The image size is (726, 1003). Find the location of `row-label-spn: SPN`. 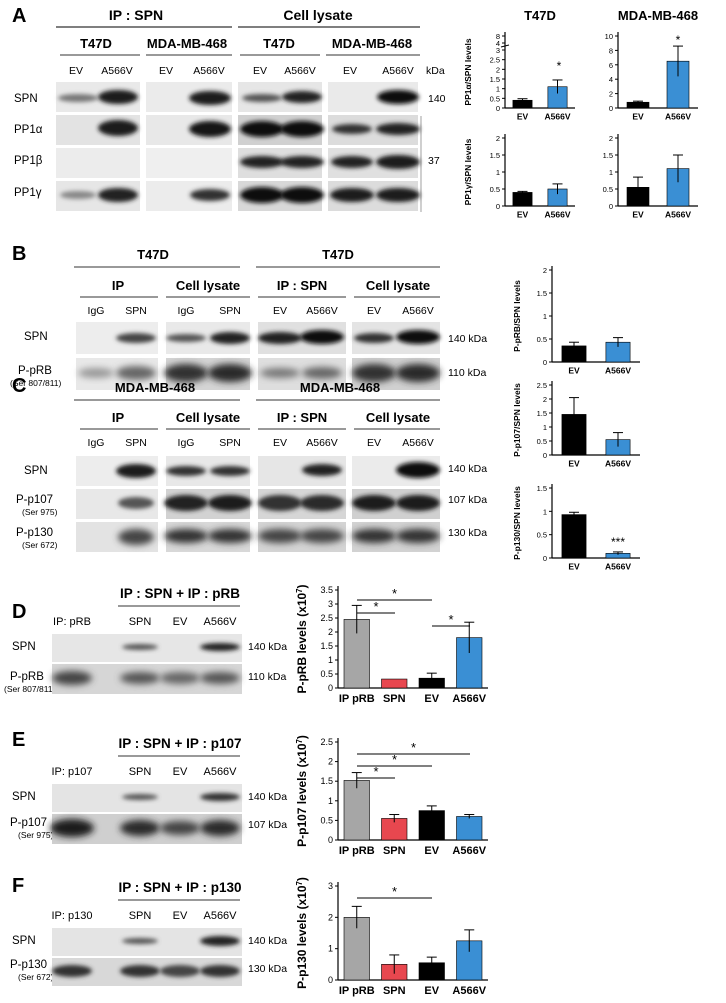

row-label-spn: SPN is located at coordinates (26, 99).